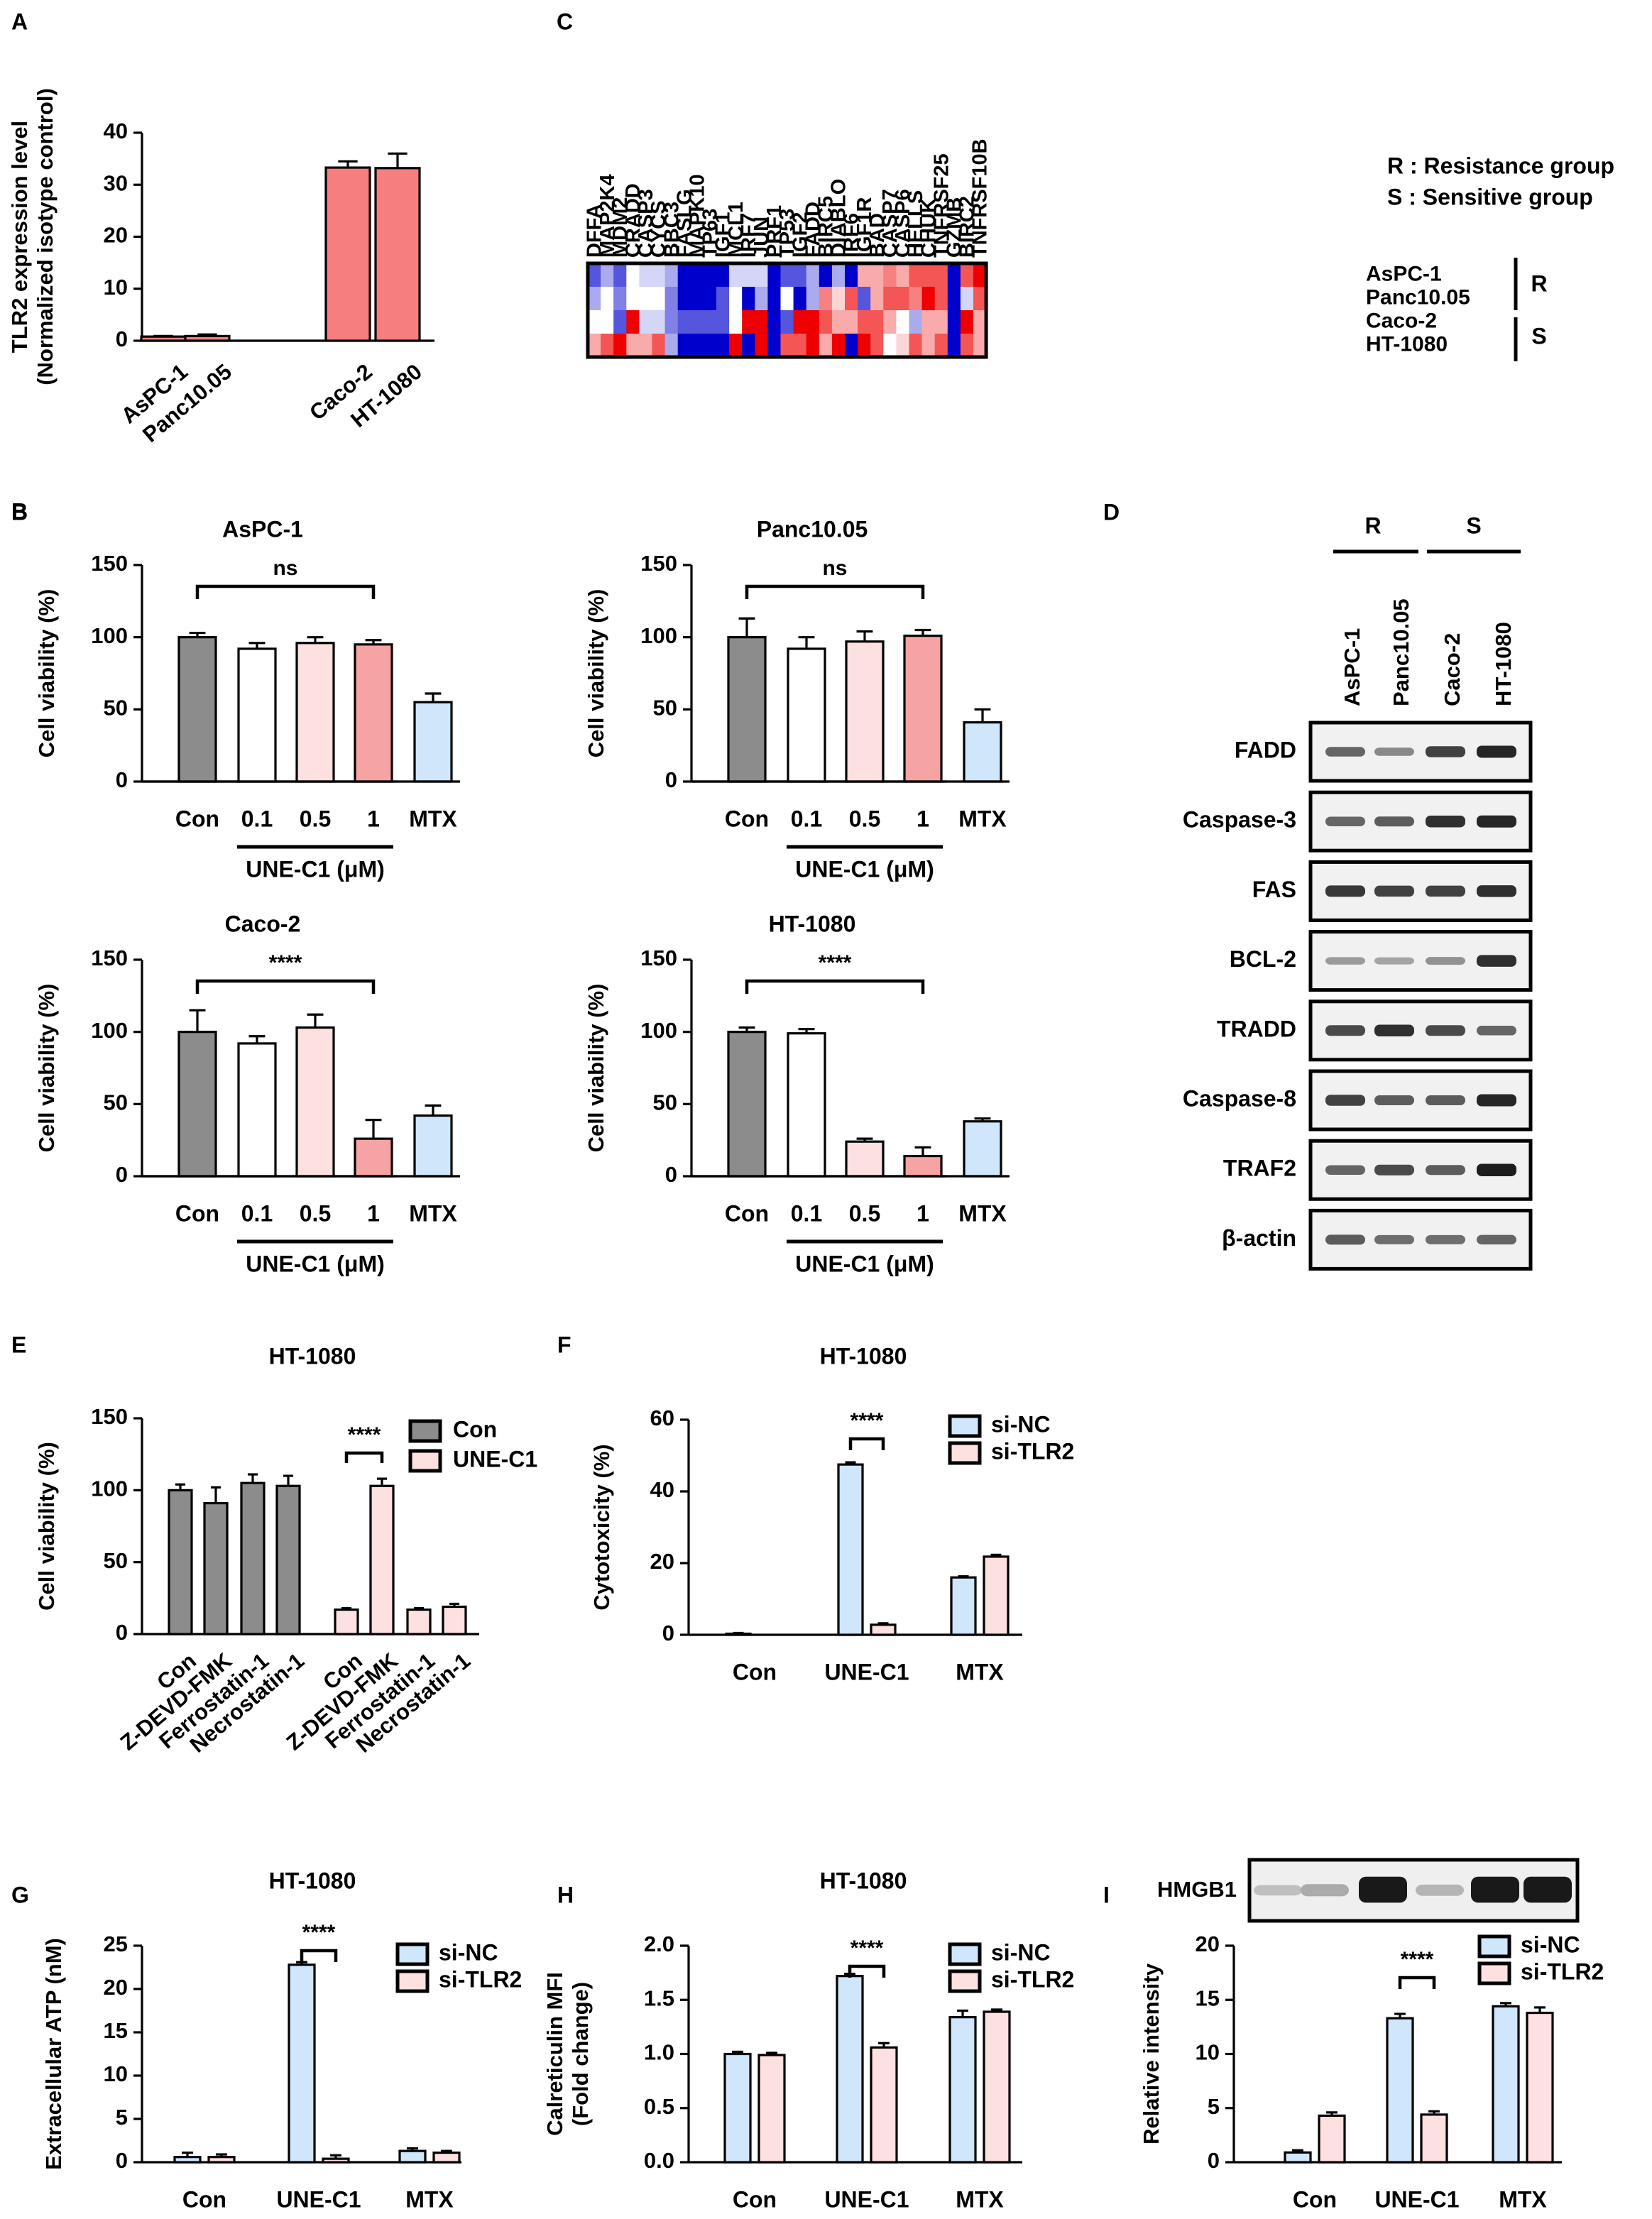  What do you see at coordinates (1404, 274) in the screenshot?
I see `heat-row-label: AsPC-1` at bounding box center [1404, 274].